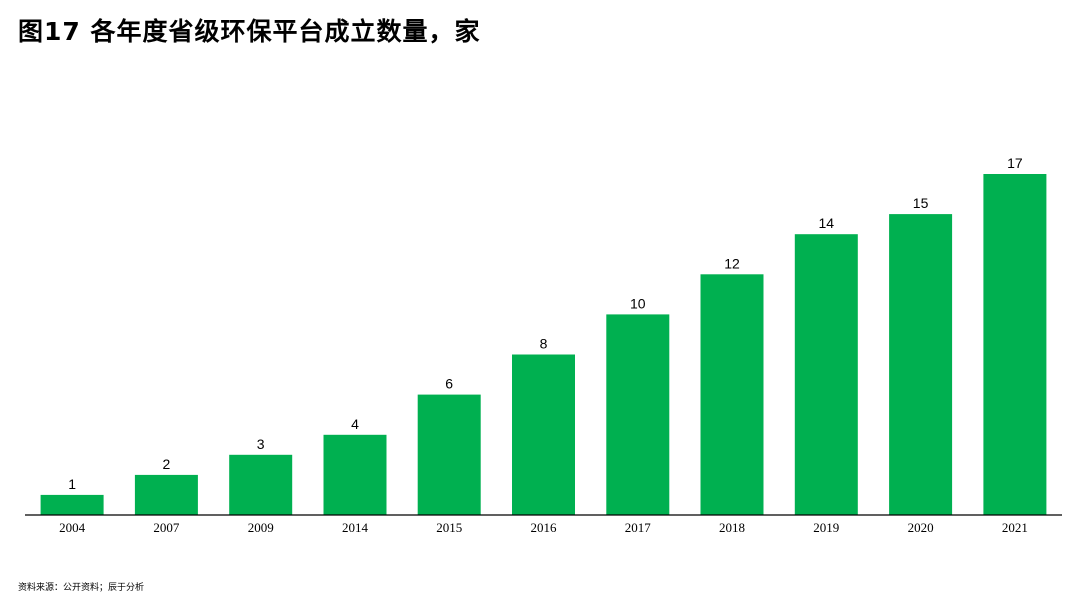  Describe the element at coordinates (449, 454) in the screenshot. I see `bar-2015` at that location.